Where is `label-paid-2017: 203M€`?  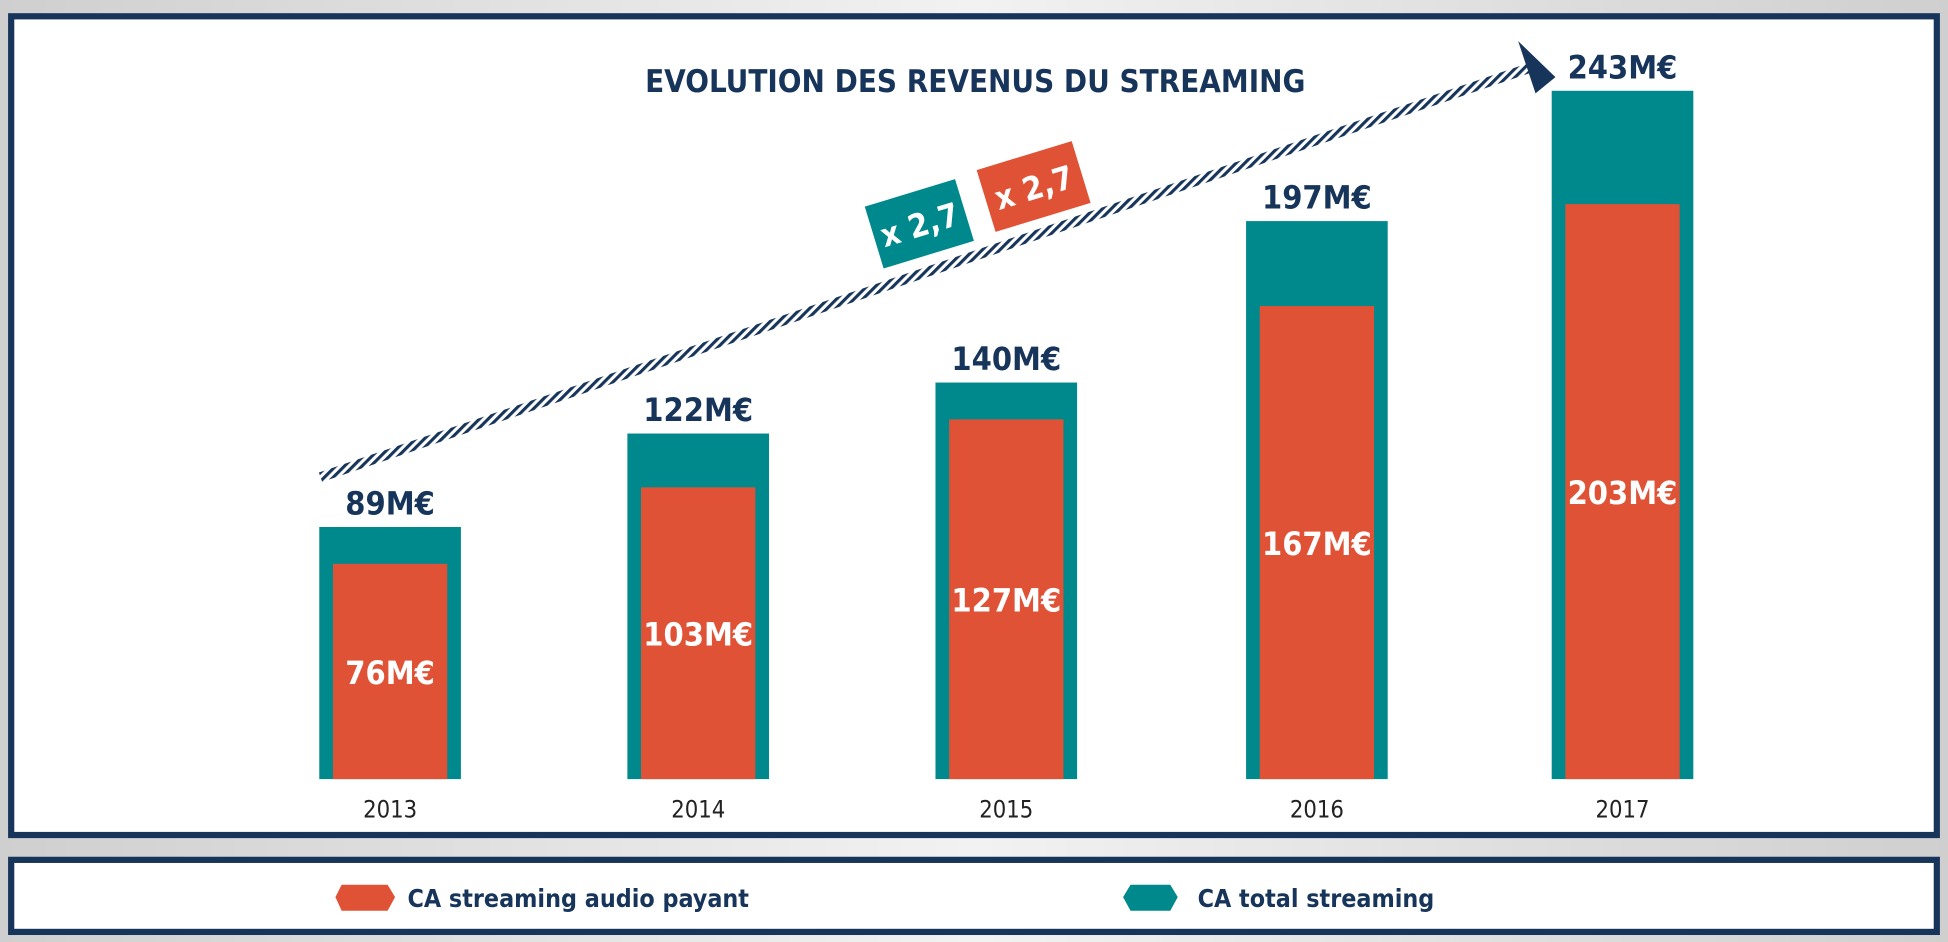 label-paid-2017: 203M€ is located at coordinates (1623, 493).